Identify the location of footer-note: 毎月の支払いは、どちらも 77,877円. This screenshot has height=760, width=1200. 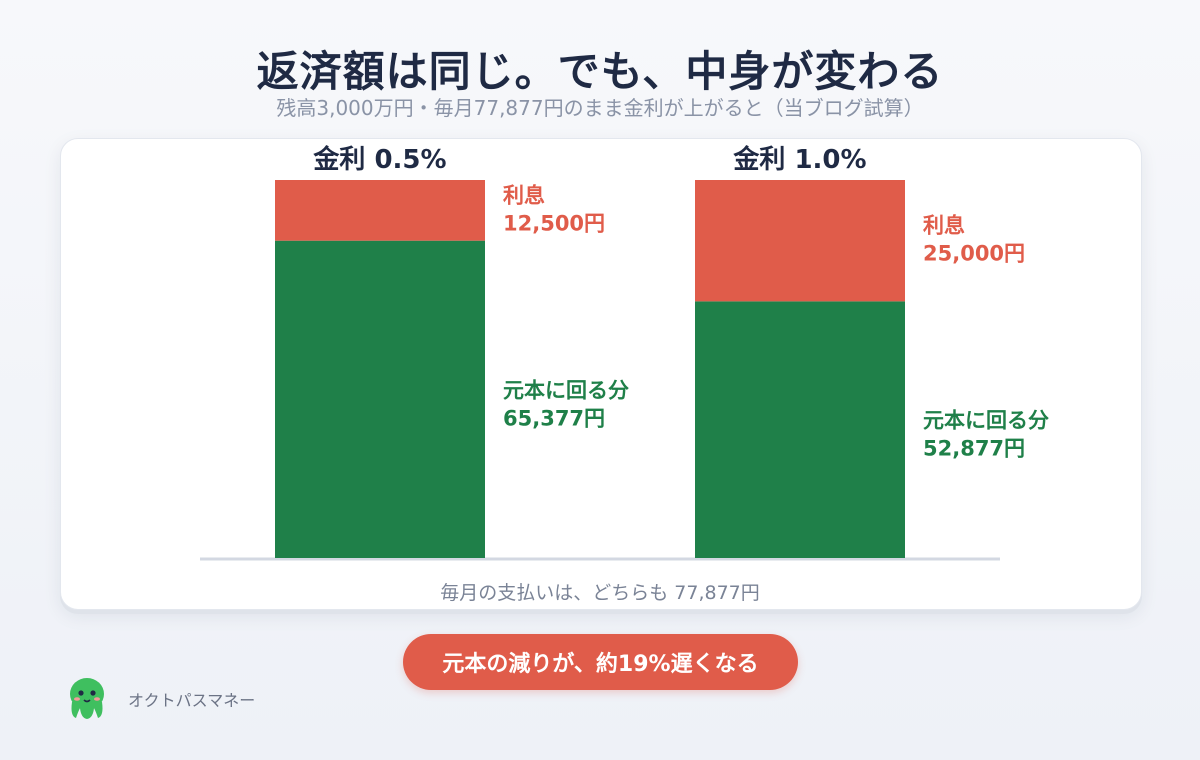
(600, 593).